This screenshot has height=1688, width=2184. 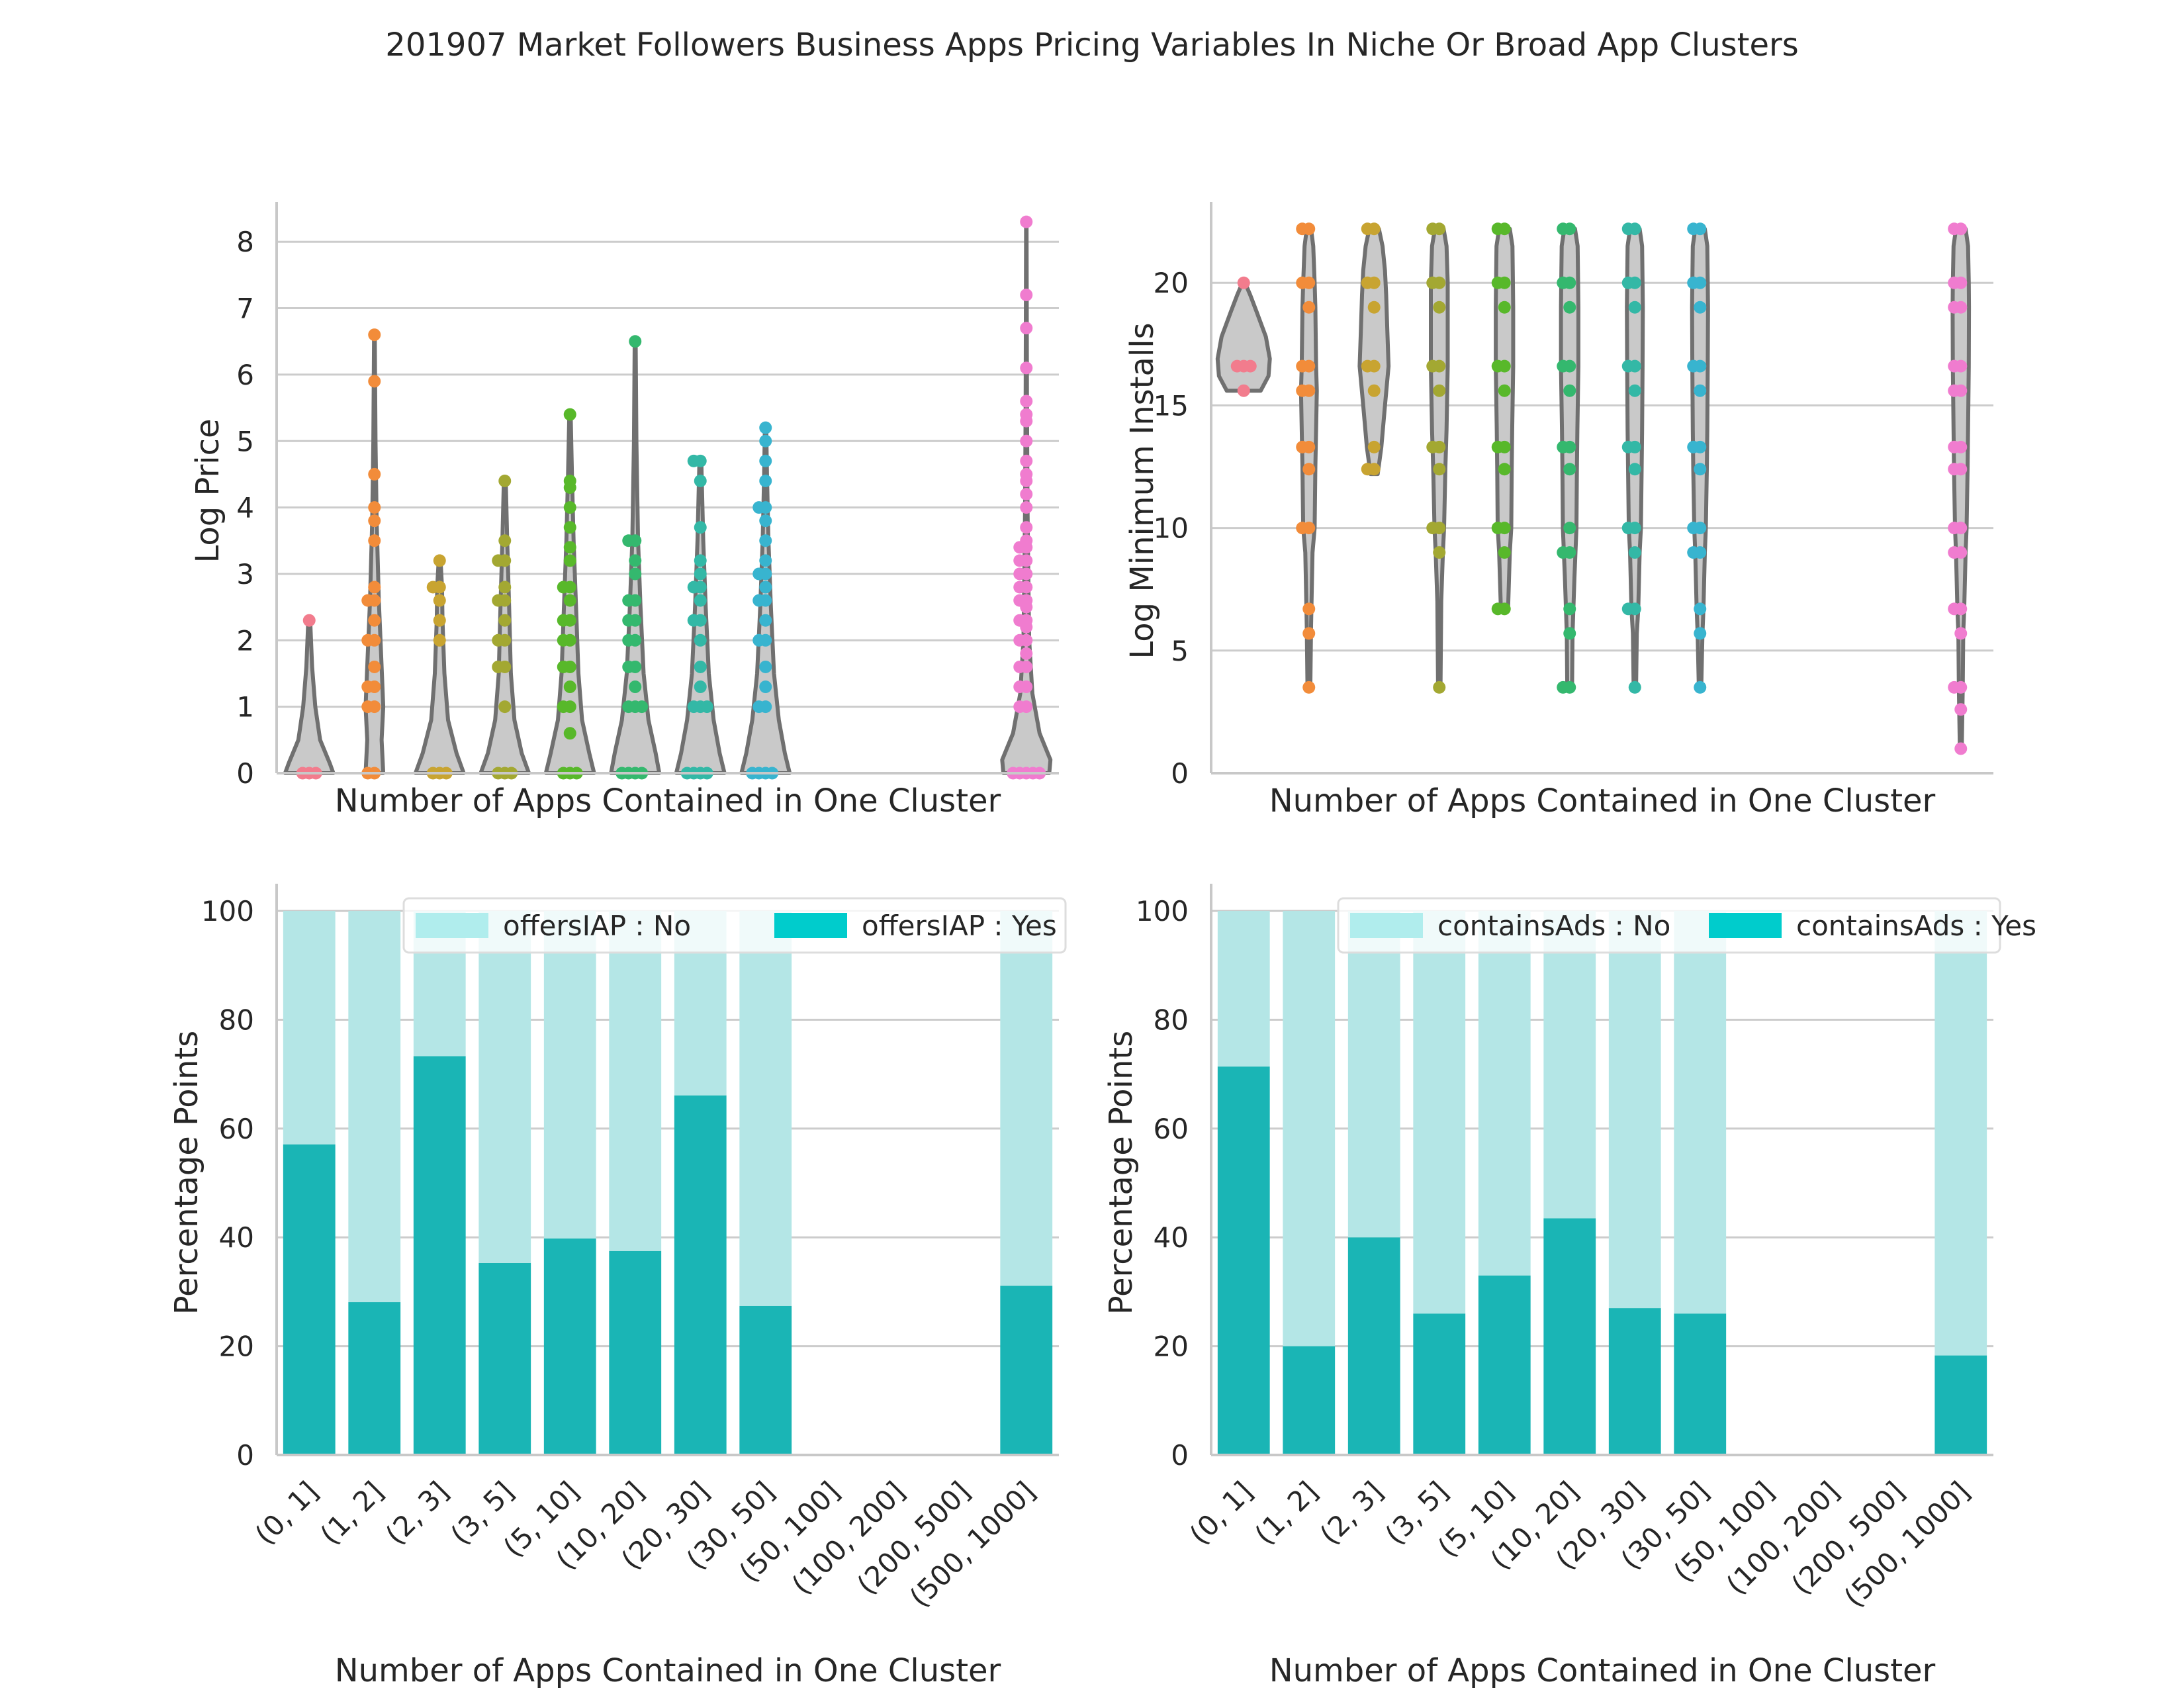 What do you see at coordinates (1171, 1237) in the screenshot?
I see `y-tick-label: 40` at bounding box center [1171, 1237].